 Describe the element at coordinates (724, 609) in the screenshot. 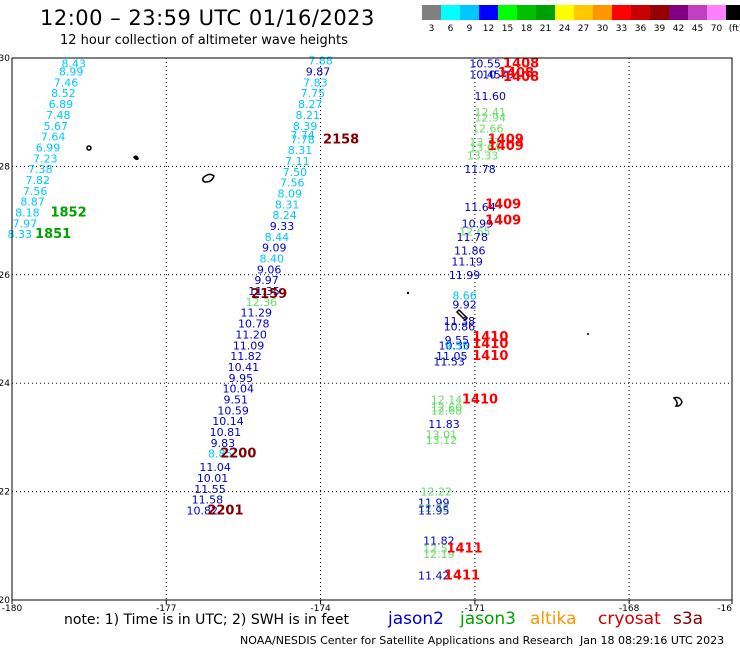

I see `x-tick-label: -16` at that location.